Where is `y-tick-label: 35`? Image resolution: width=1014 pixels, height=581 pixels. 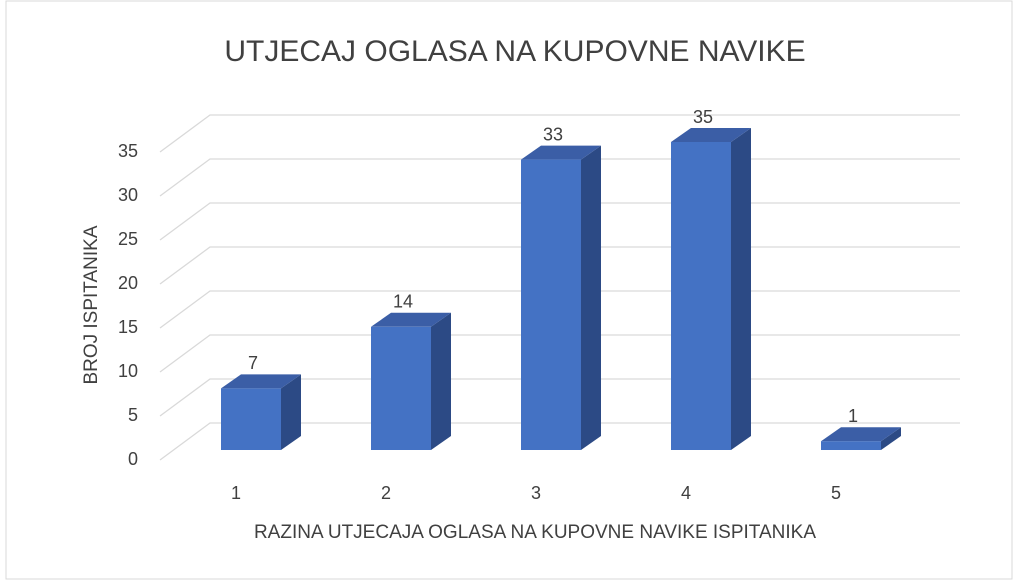 y-tick-label: 35 is located at coordinates (128, 151).